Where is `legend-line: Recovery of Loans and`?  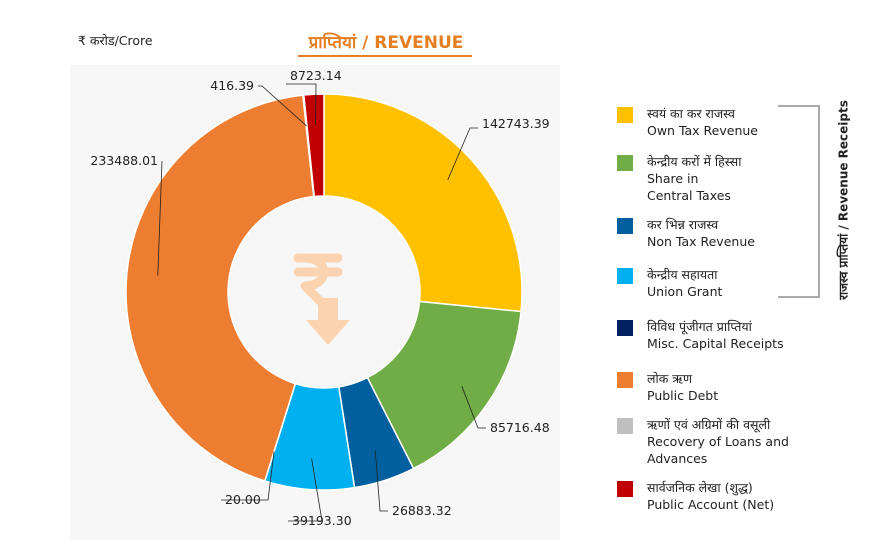 legend-line: Recovery of Loans and is located at coordinates (718, 441).